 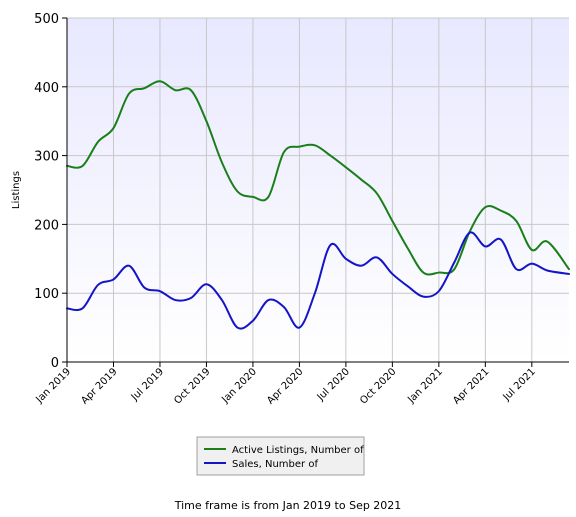 What do you see at coordinates (50, 191) in the screenshot?
I see `y-axis-ticks: 0 100 200 300 400 500` at bounding box center [50, 191].